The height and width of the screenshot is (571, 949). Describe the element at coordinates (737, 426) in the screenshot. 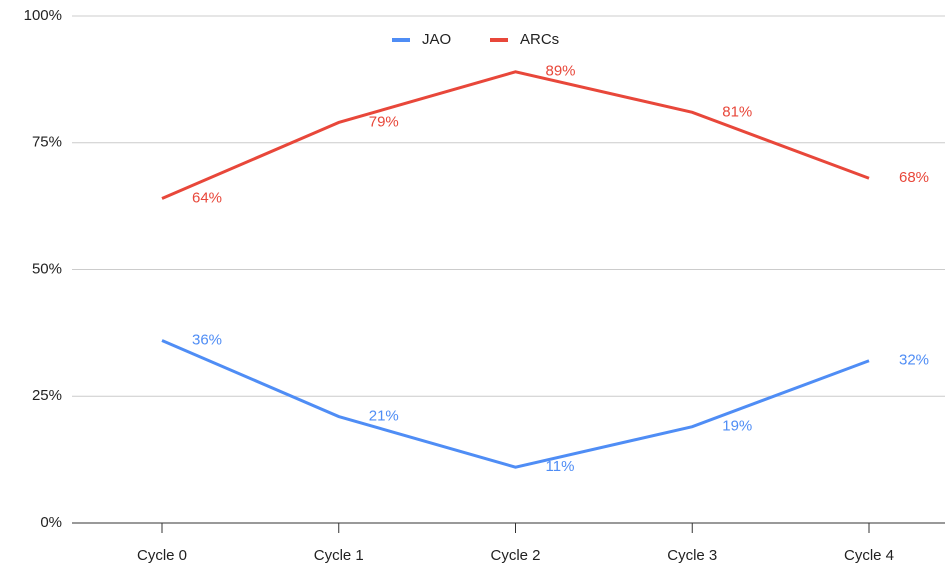

I see `data-label: 19%` at that location.